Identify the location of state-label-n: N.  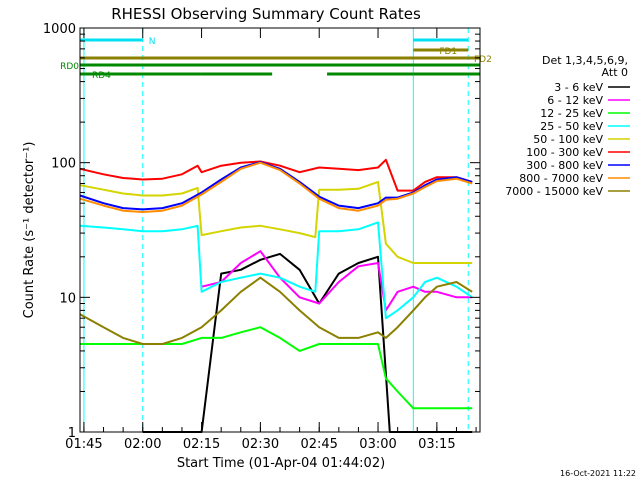
(152, 42).